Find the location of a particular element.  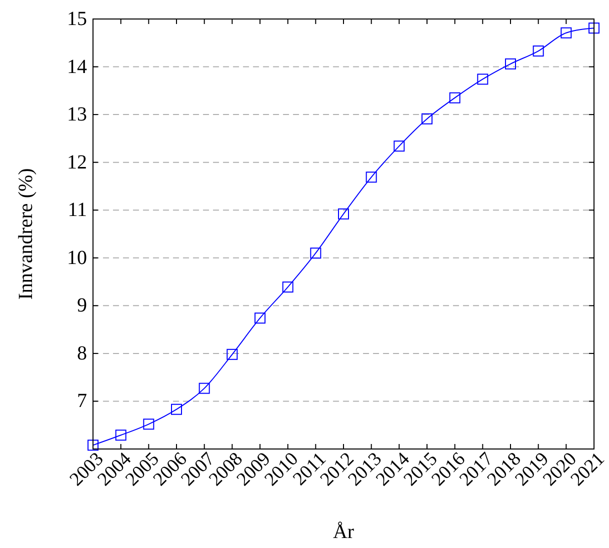

y-axis-title: Innvandrere (%) is located at coordinates (26, 234).